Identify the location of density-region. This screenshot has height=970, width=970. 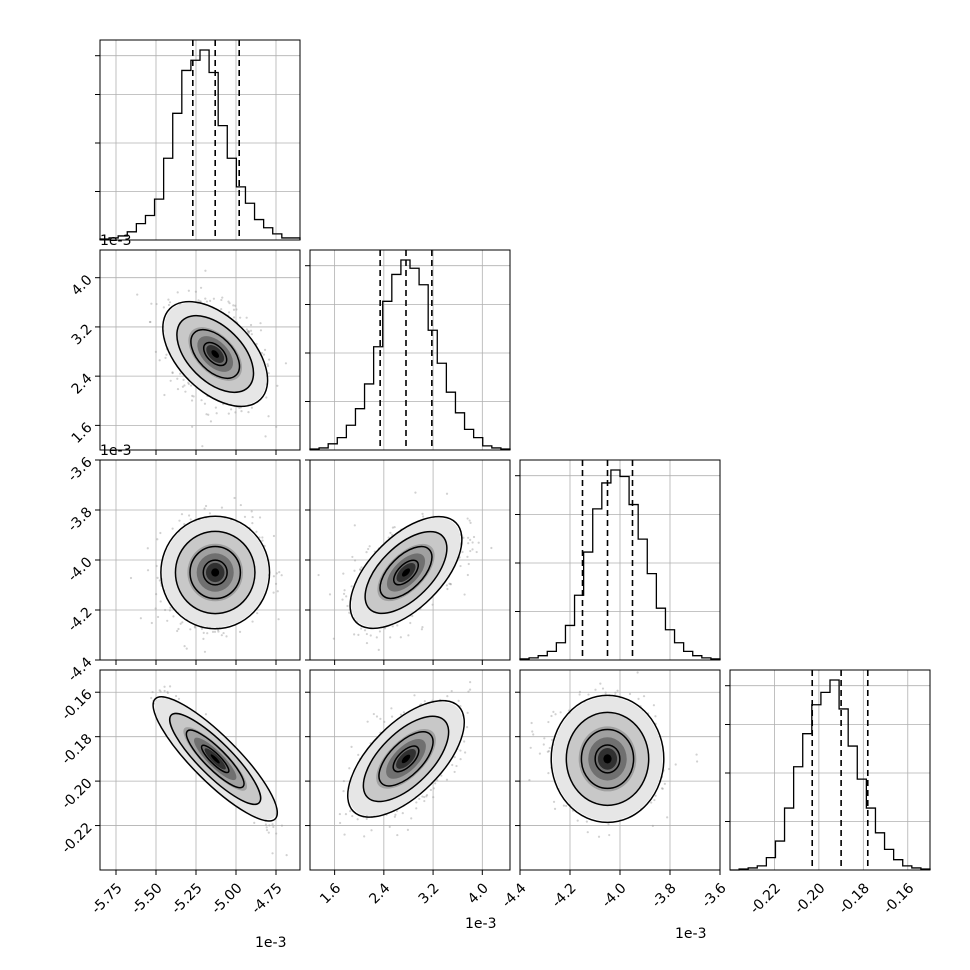
(406, 759).